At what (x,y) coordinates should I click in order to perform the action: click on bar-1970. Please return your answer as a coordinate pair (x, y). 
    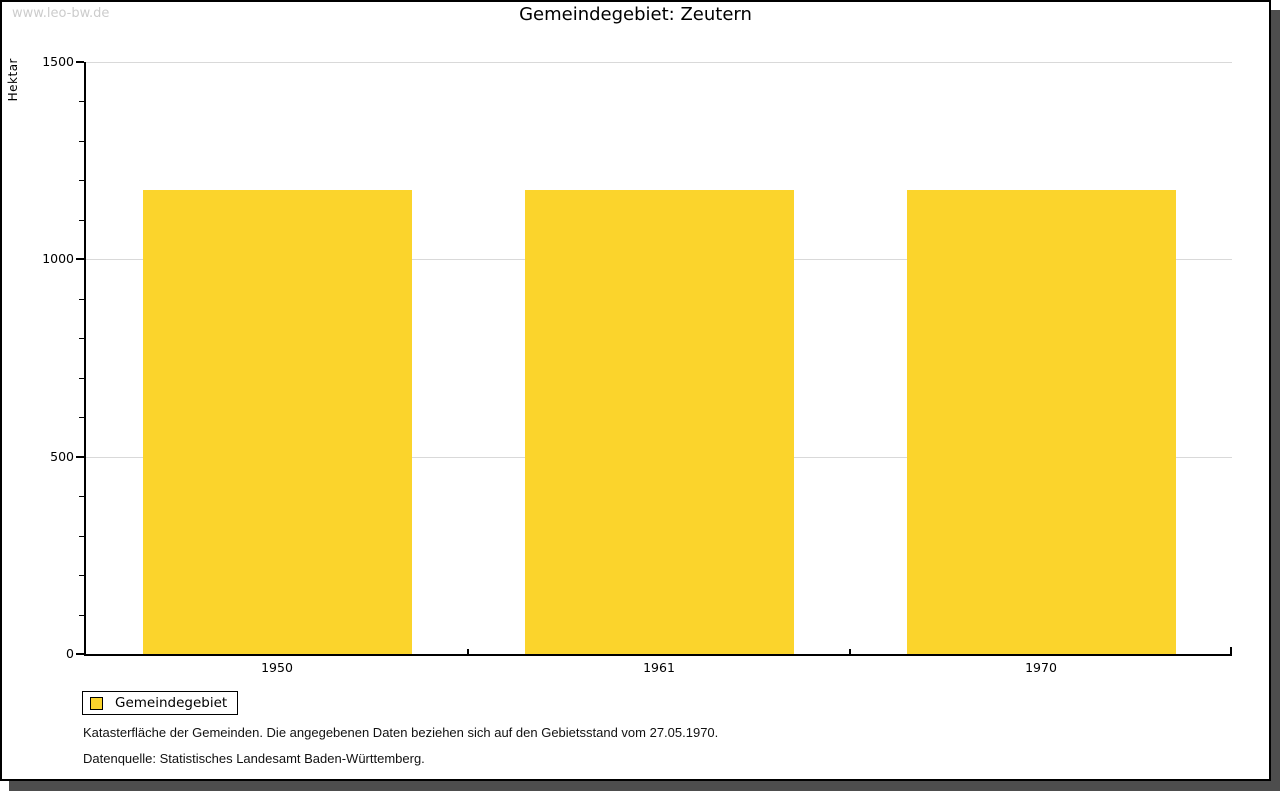
    Looking at the image, I should click on (1041, 421).